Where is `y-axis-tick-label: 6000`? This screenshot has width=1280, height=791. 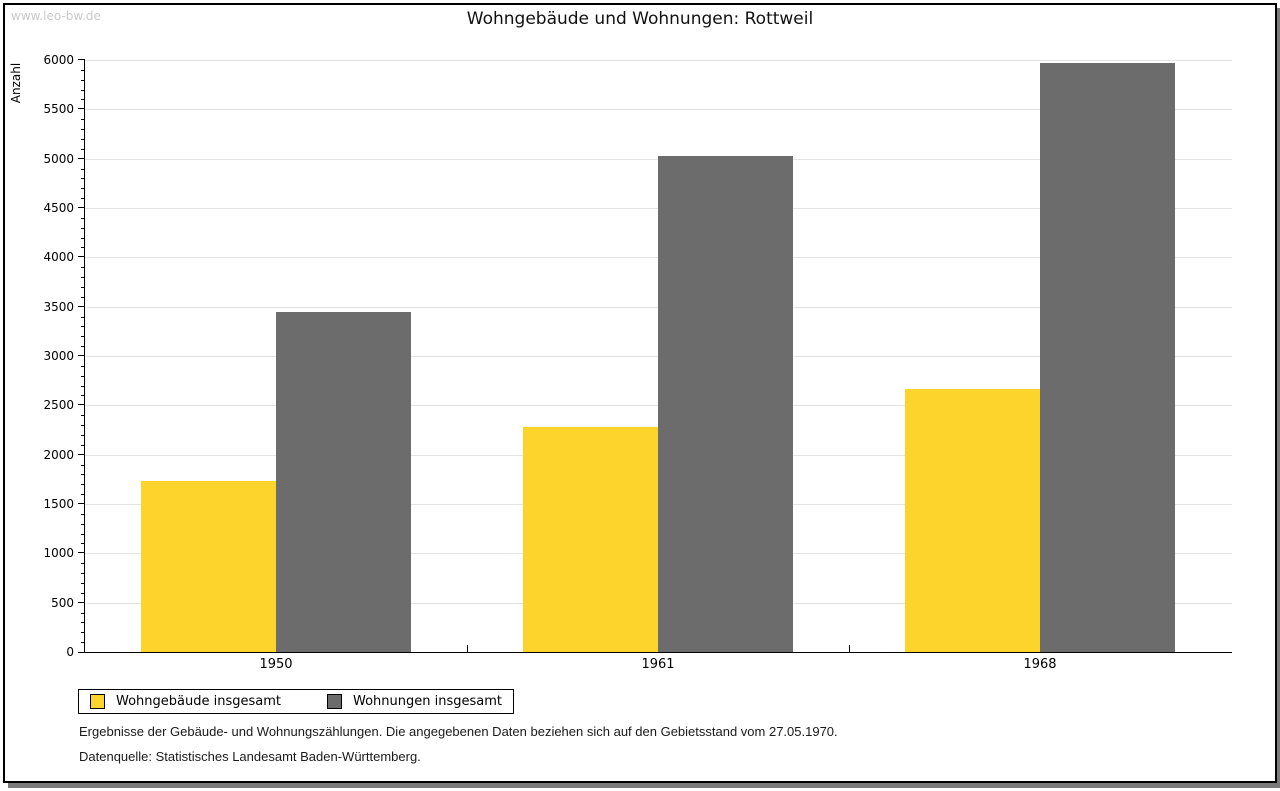
y-axis-tick-label: 6000 is located at coordinates (58, 60).